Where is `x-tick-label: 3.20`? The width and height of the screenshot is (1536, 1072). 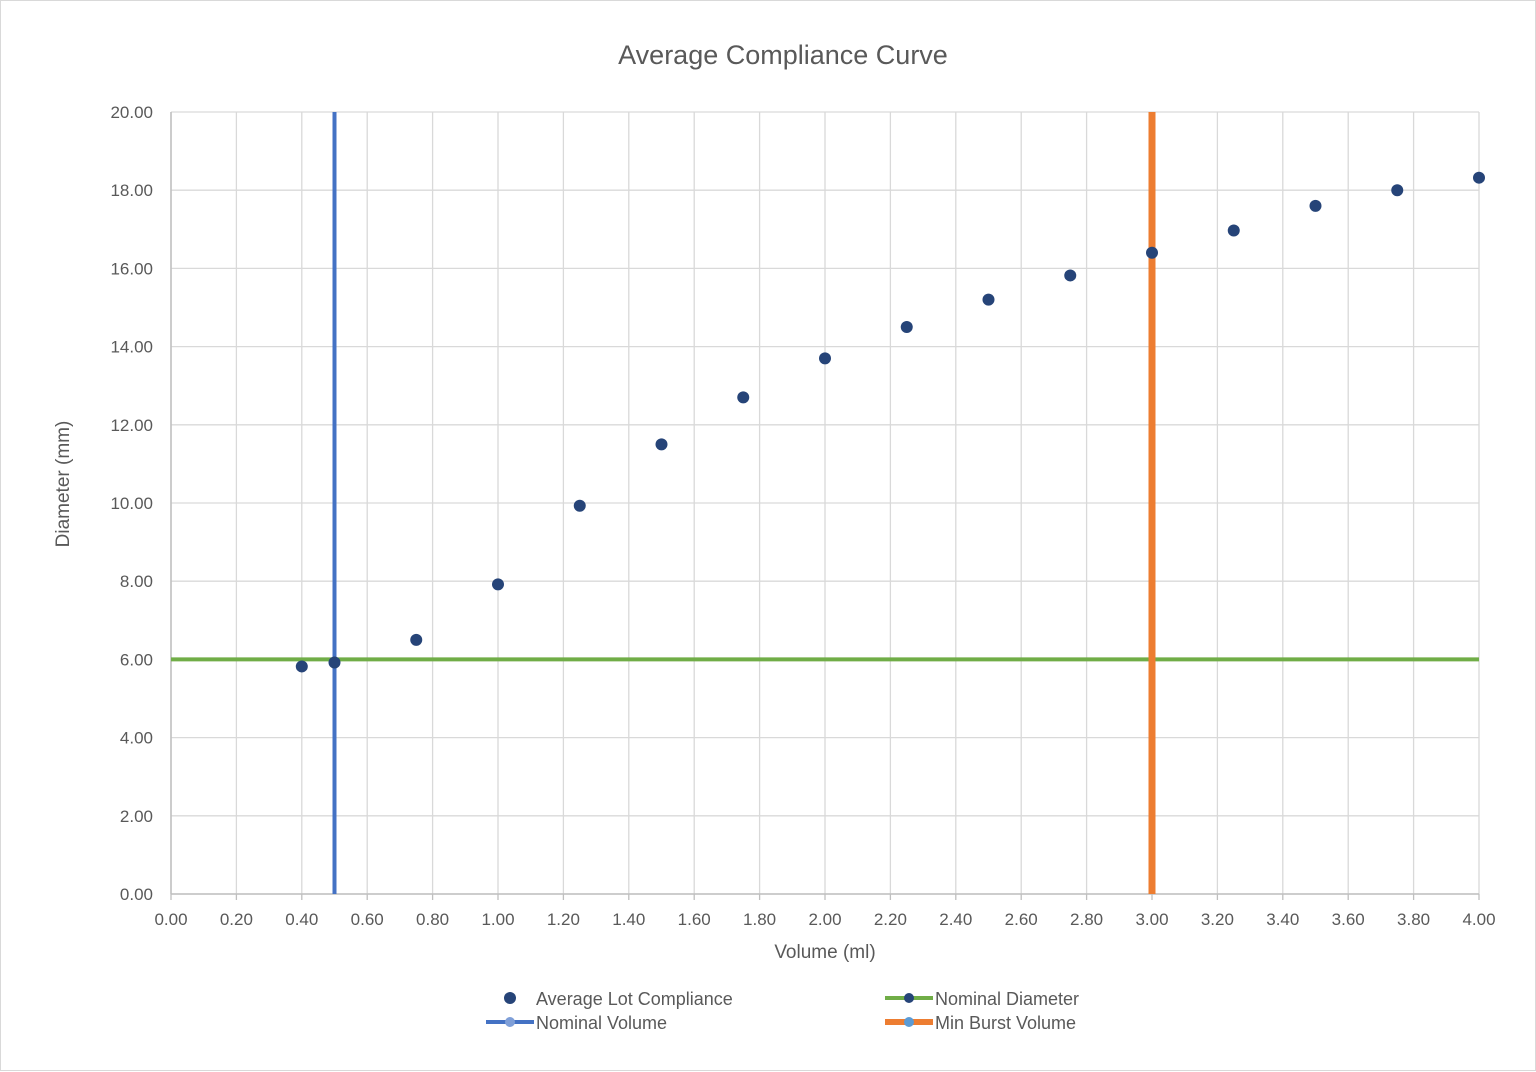 x-tick-label: 3.20 is located at coordinates (1217, 919).